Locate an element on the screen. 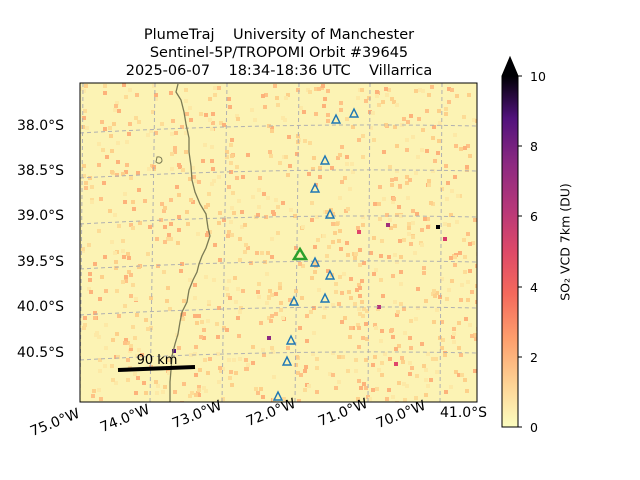  corner-lat-label: 41.0°S is located at coordinates (464, 413).